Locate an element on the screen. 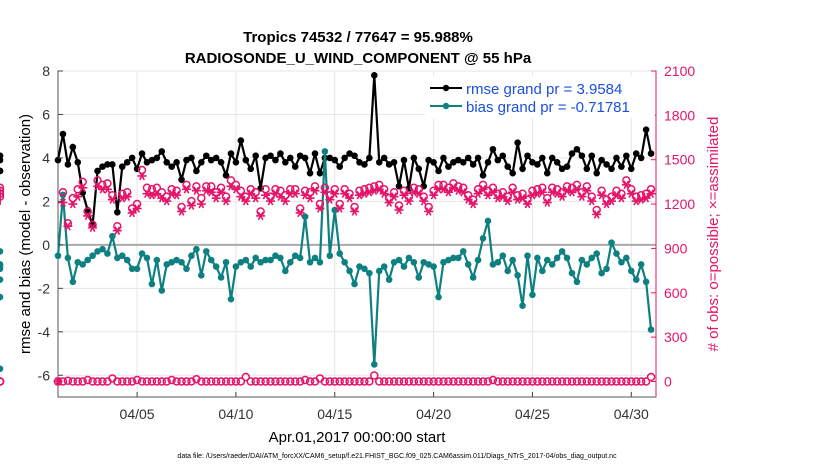 This screenshot has width=830, height=475. x-tick-label: 04/15 is located at coordinates (334, 414).